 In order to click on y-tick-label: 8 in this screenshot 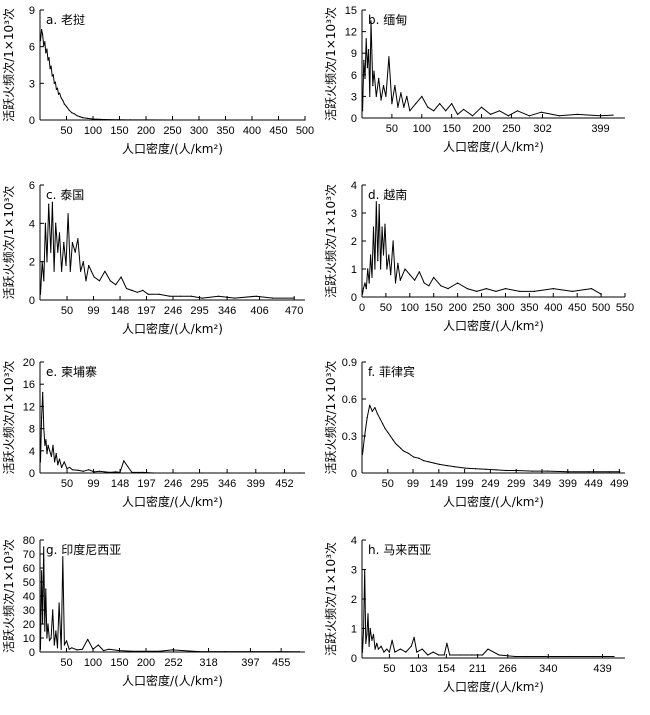, I will do `click(32, 430)`.